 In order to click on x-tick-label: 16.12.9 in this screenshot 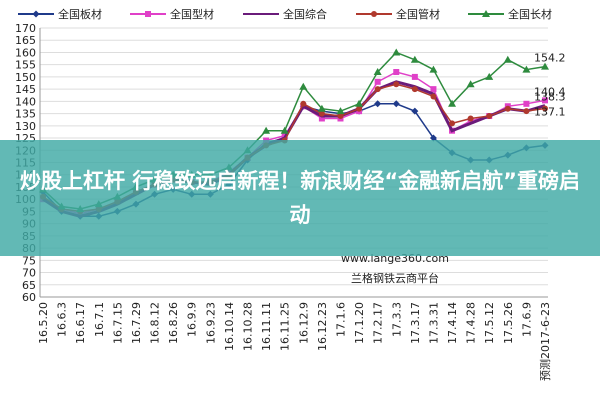, I will do `click(303, 323)`.